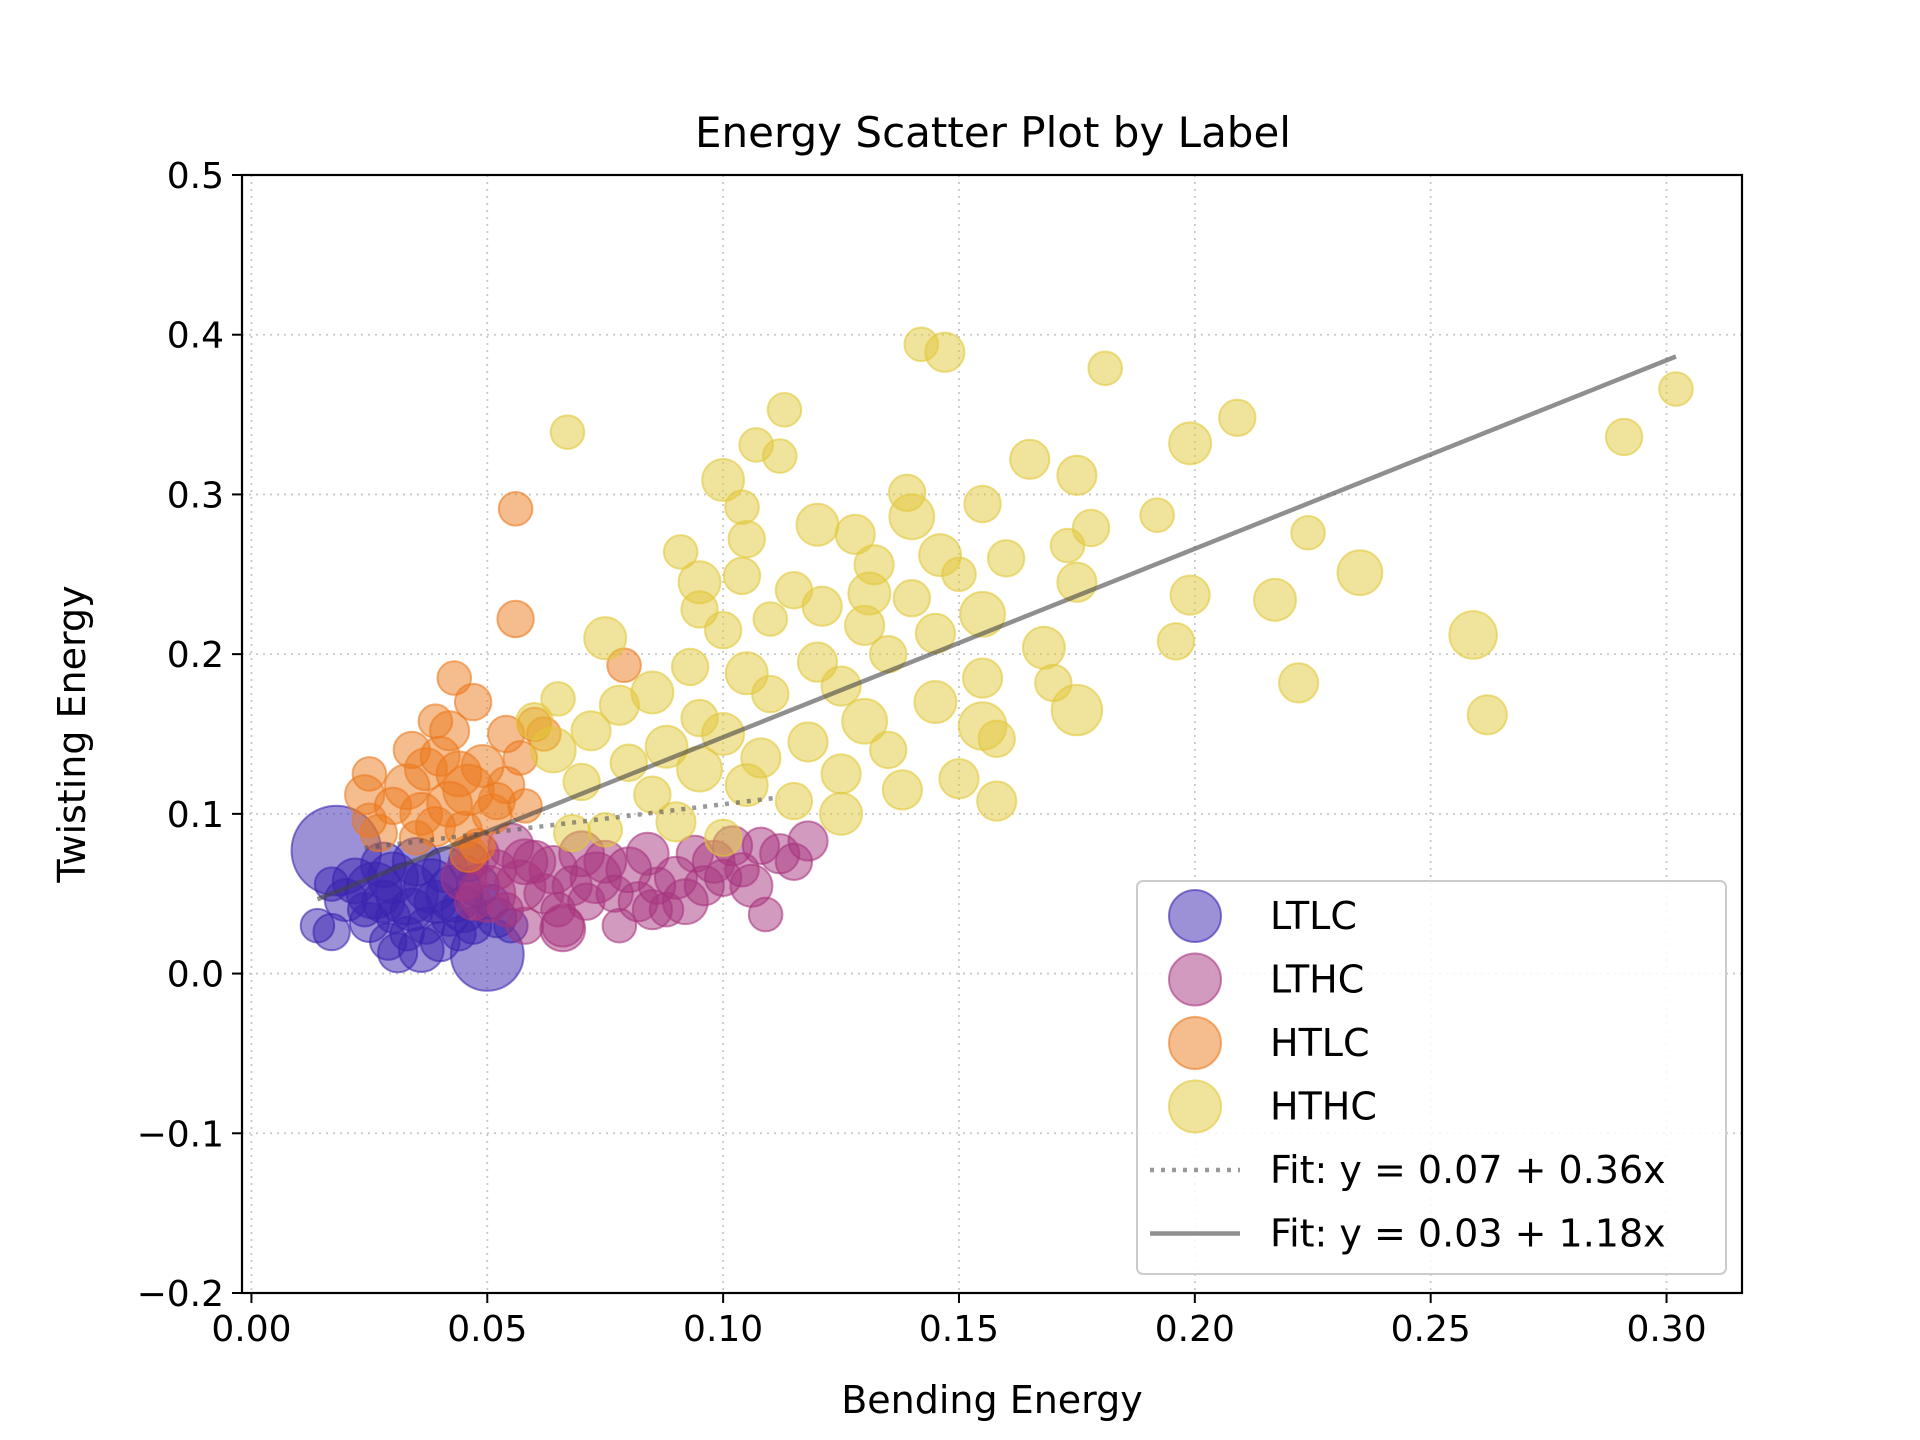 This screenshot has height=1440, width=1920. I want to click on legend-label: LTLC, so click(1313, 916).